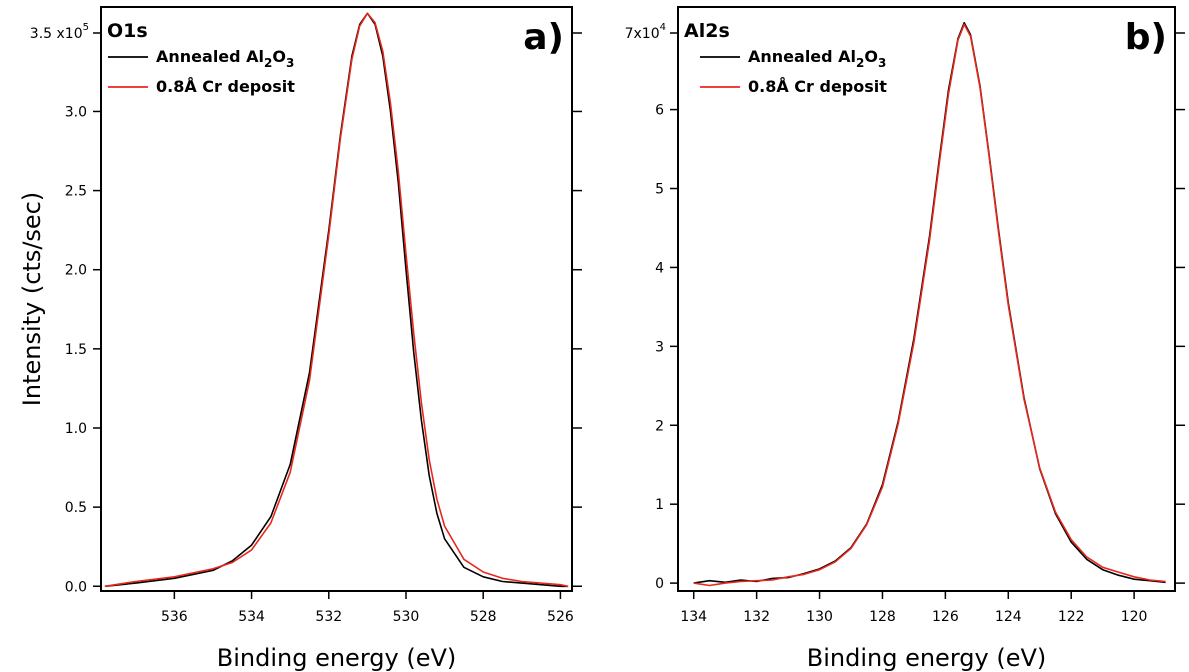 This screenshot has height=672, width=1189. What do you see at coordinates (328, 617) in the screenshot?
I see `x-tick-label: 532` at bounding box center [328, 617].